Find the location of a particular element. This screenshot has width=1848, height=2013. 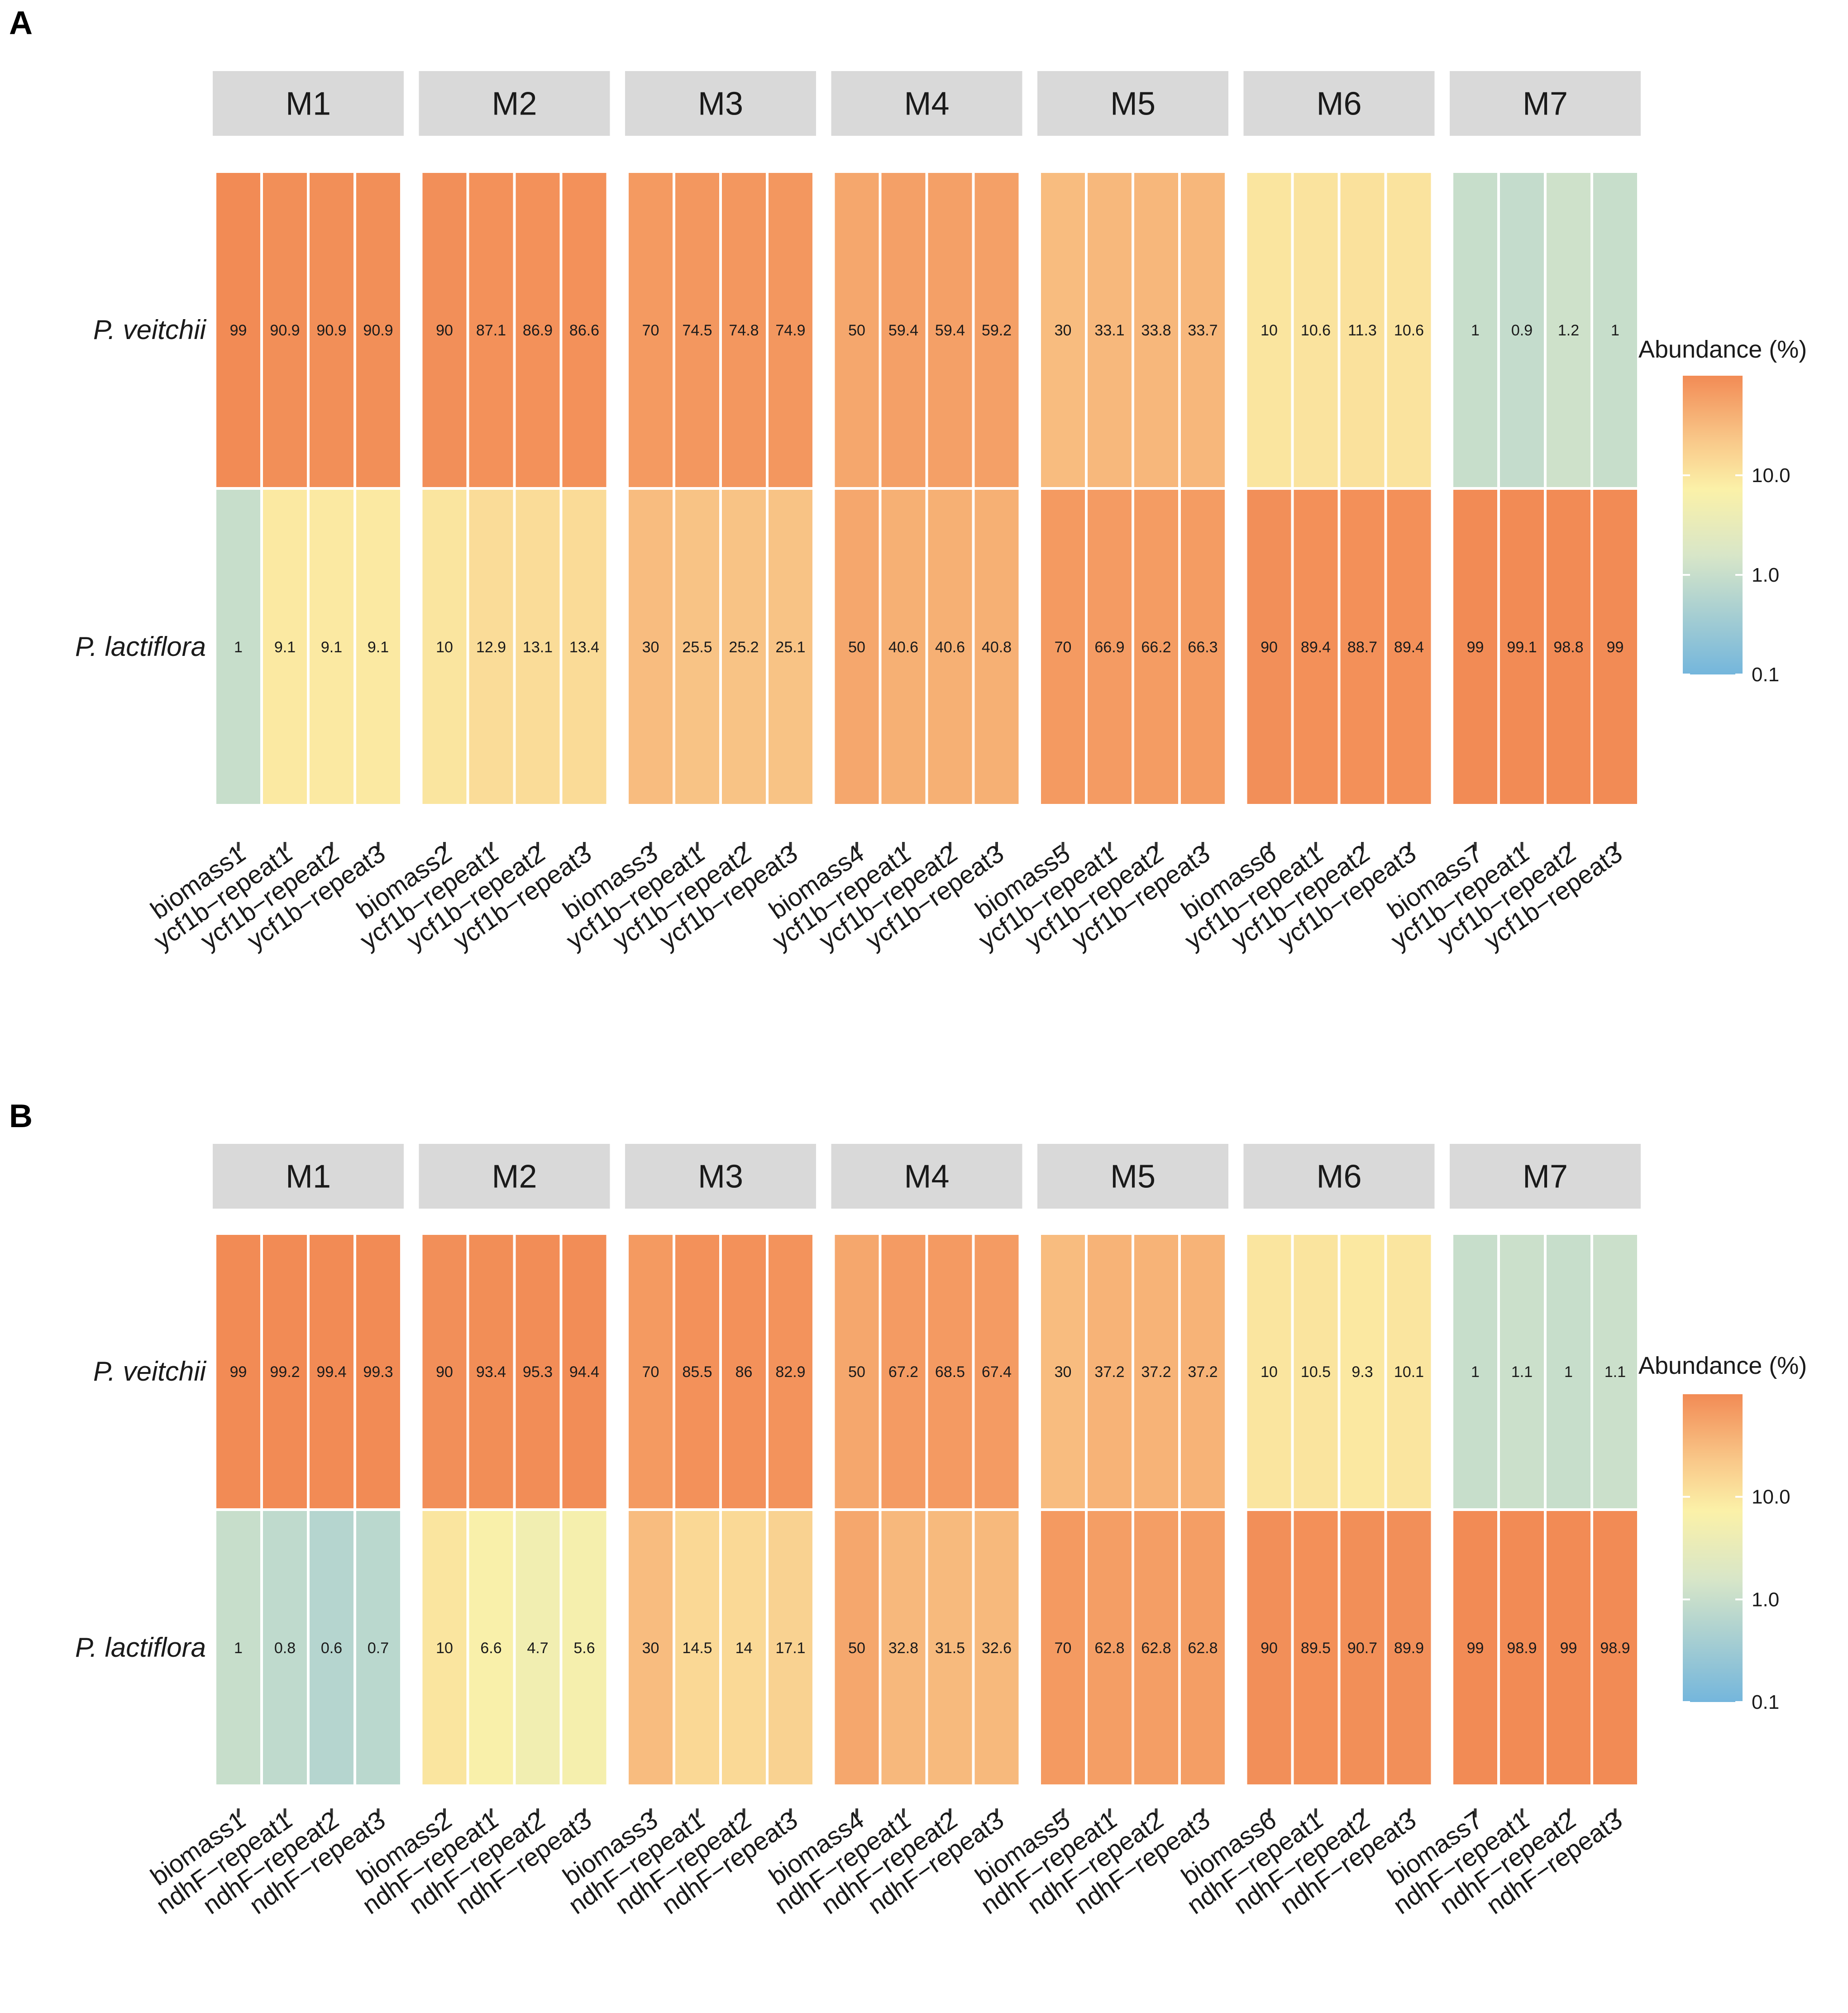

legend-title: Abundance (%) is located at coordinates (1722, 1365).